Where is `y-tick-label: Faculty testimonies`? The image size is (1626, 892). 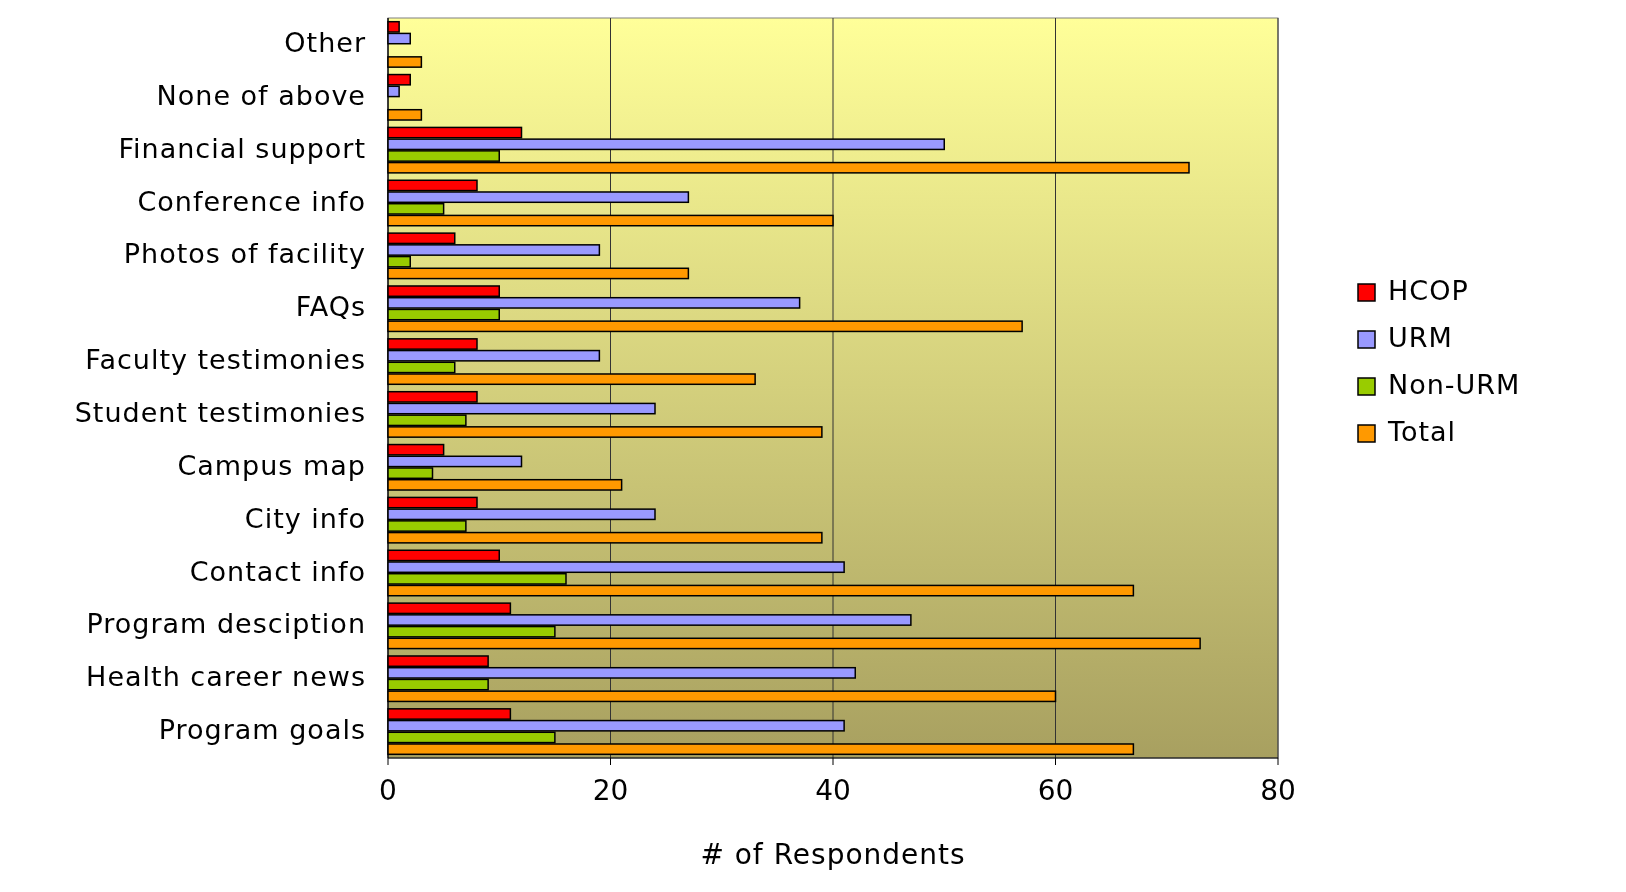
y-tick-label: Faculty testimonies is located at coordinates (225, 360).